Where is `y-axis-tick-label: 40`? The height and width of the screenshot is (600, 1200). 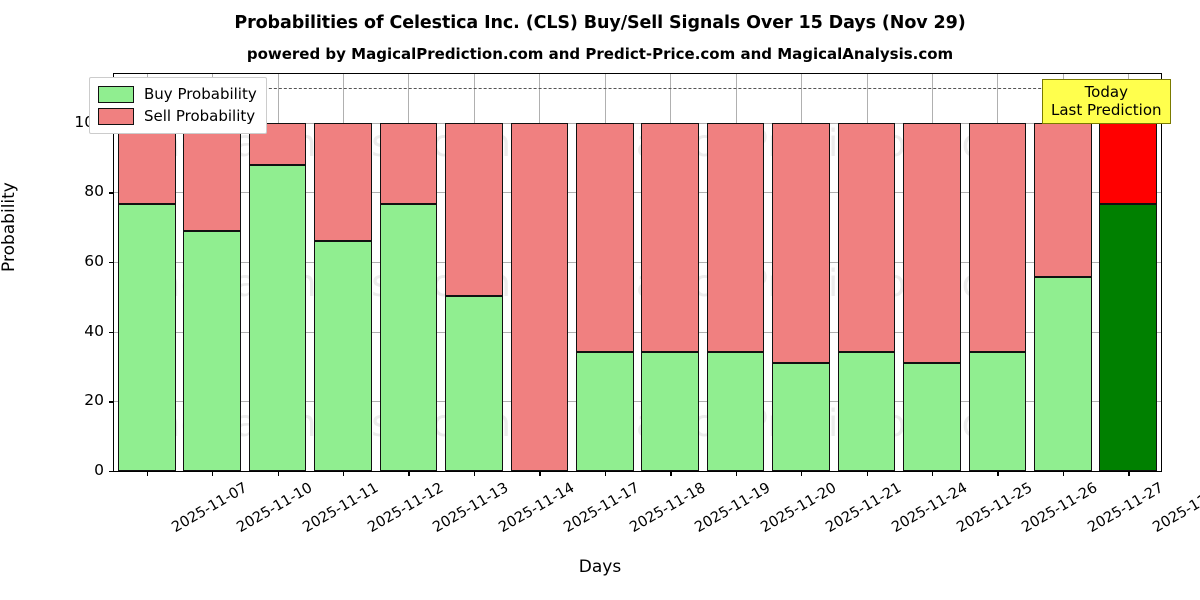 y-axis-tick-label: 40 is located at coordinates (94, 330).